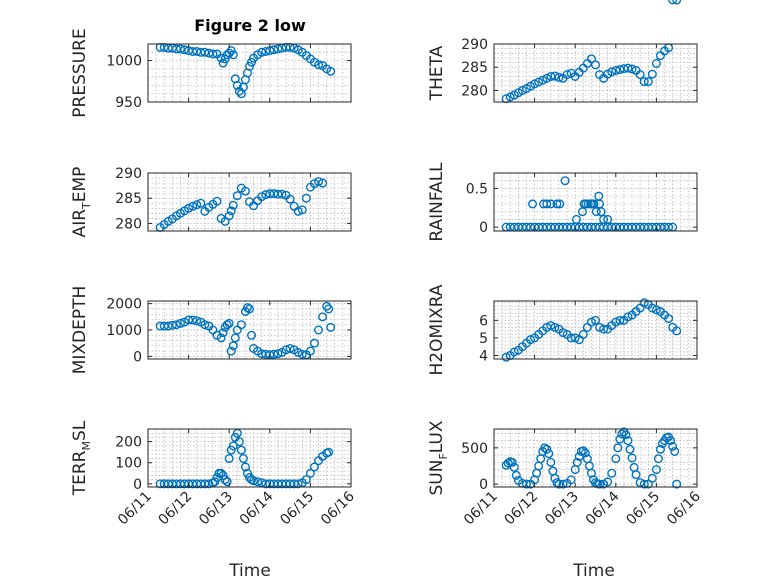  What do you see at coordinates (128, 199) in the screenshot?
I see `y-tick-label: 285` at bounding box center [128, 199].